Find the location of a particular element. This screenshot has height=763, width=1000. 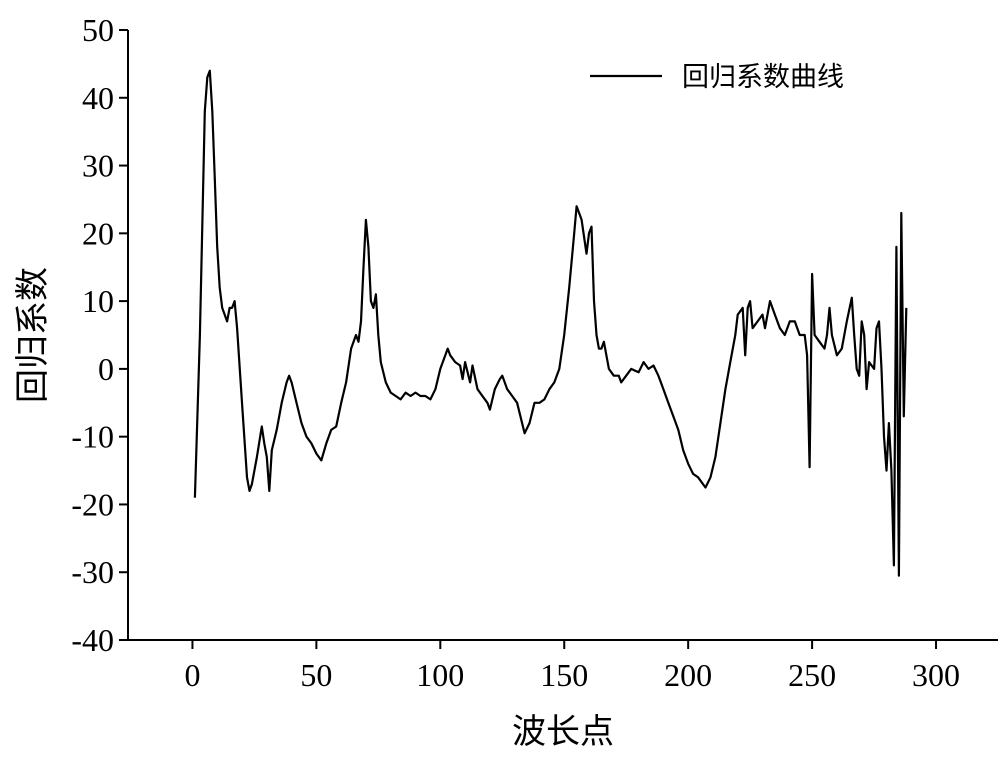

y-axis-label: 回归系数 is located at coordinates (33, 335).